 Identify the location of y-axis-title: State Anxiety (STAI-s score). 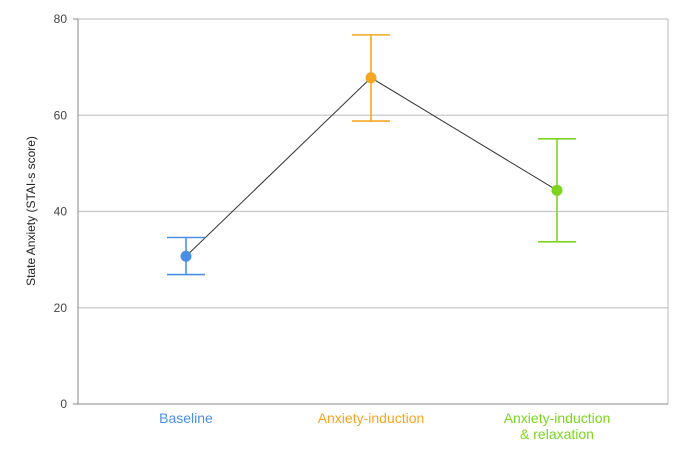
(31, 211).